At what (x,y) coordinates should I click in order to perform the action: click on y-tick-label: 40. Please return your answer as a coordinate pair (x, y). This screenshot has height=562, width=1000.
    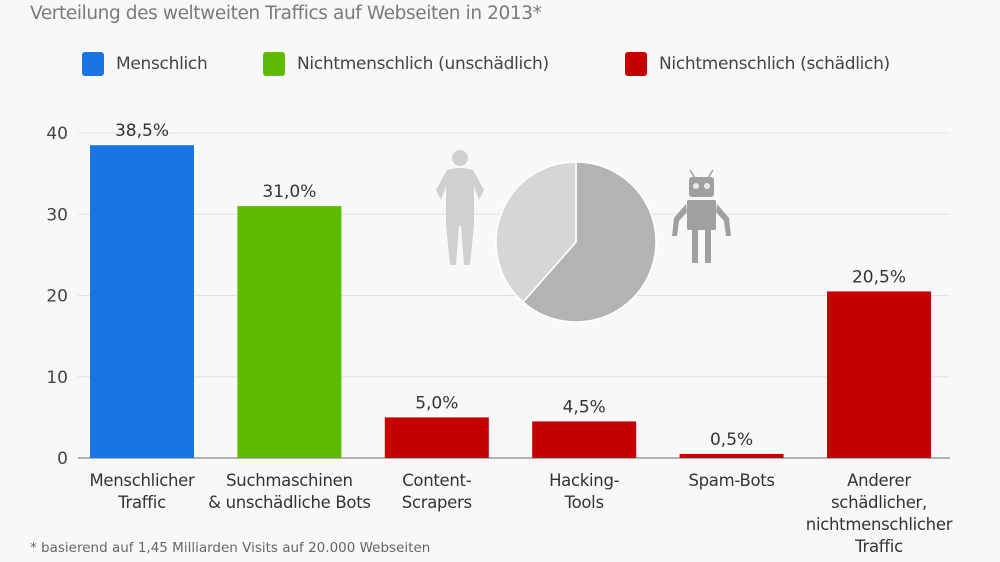
    Looking at the image, I should click on (57, 134).